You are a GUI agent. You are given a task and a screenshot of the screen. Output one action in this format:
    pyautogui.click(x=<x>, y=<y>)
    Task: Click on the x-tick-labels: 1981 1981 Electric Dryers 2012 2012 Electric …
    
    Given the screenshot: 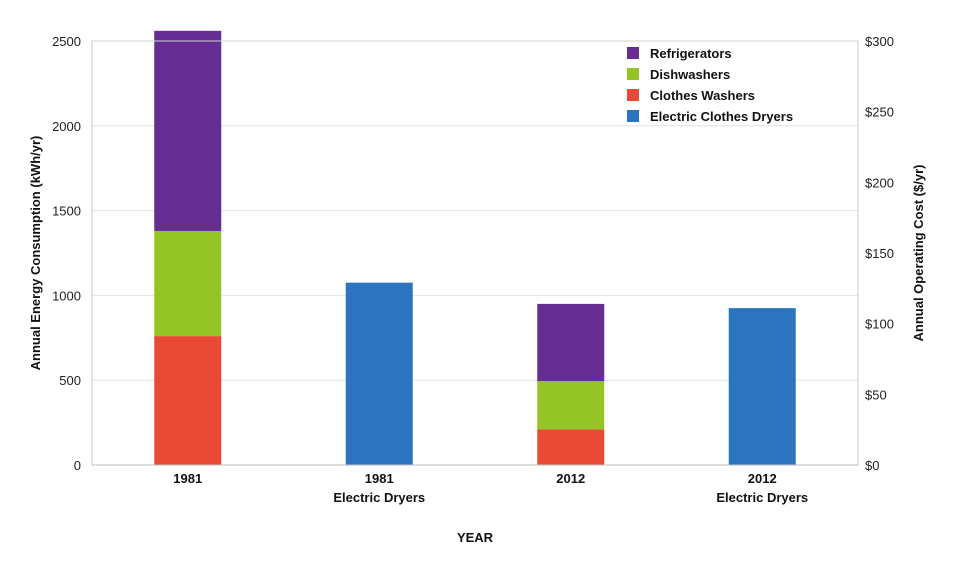 What is the action you would take?
    pyautogui.click(x=490, y=488)
    